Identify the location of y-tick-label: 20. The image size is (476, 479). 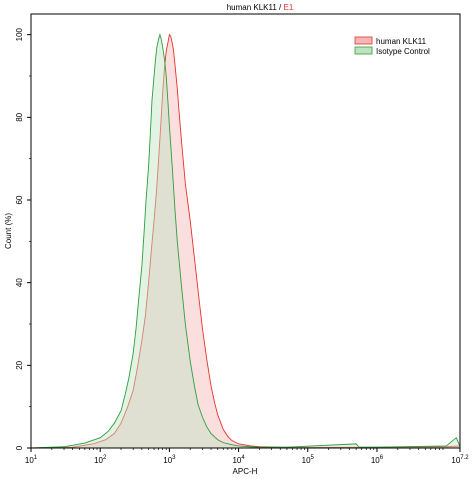
(19, 364).